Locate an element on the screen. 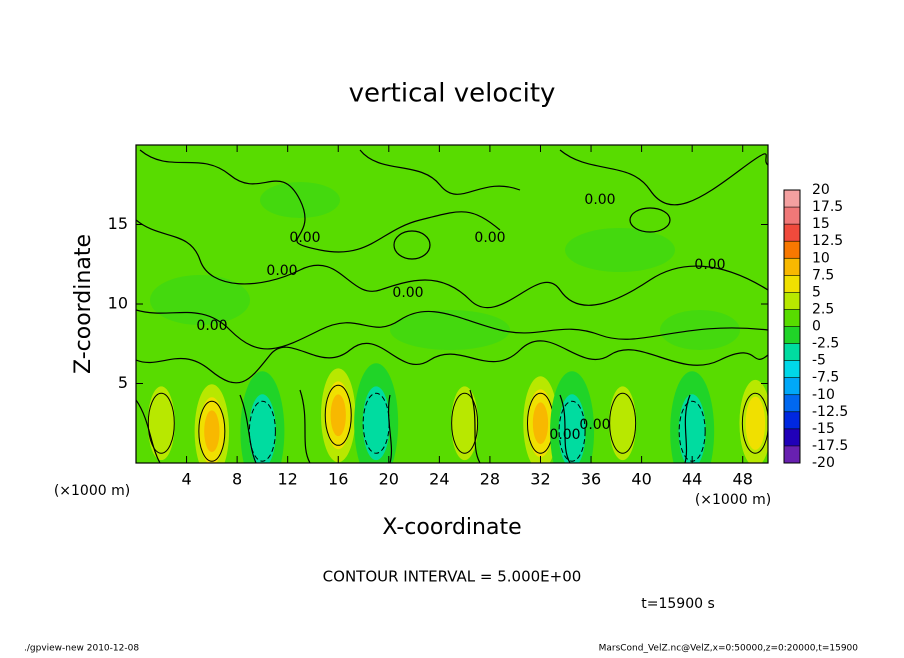  y-tick-label: 5 is located at coordinates (123, 382).